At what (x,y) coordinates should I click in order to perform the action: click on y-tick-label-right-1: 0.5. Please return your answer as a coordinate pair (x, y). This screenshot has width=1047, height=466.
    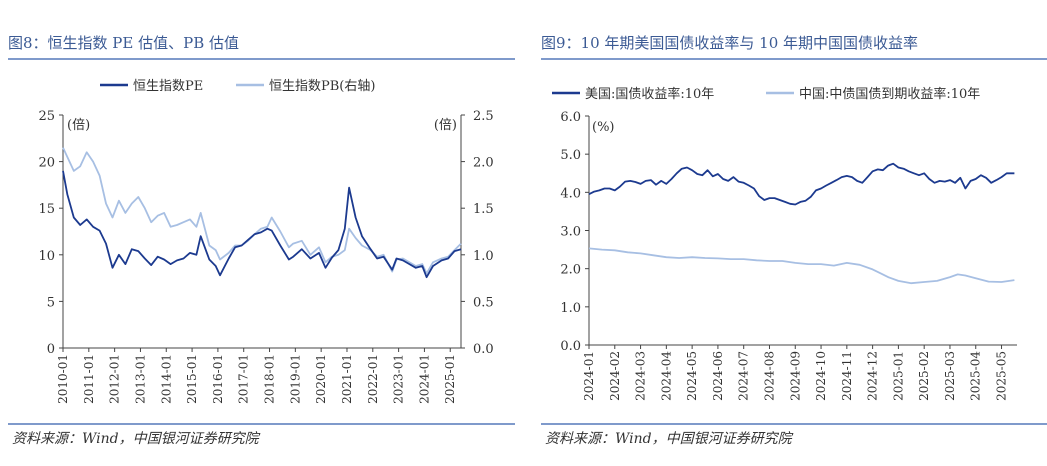
    Looking at the image, I should click on (483, 302).